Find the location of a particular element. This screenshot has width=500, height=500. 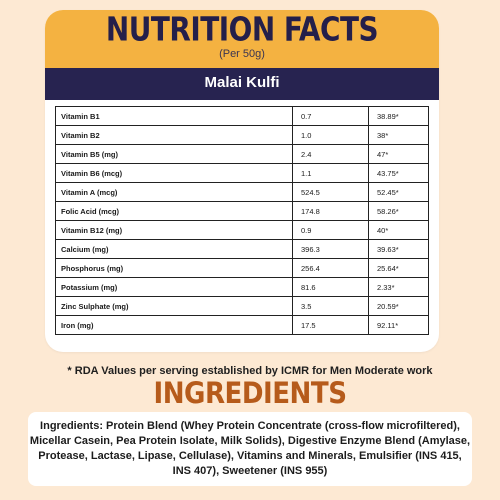

nutrient-rda: 39.63* is located at coordinates (398, 249).